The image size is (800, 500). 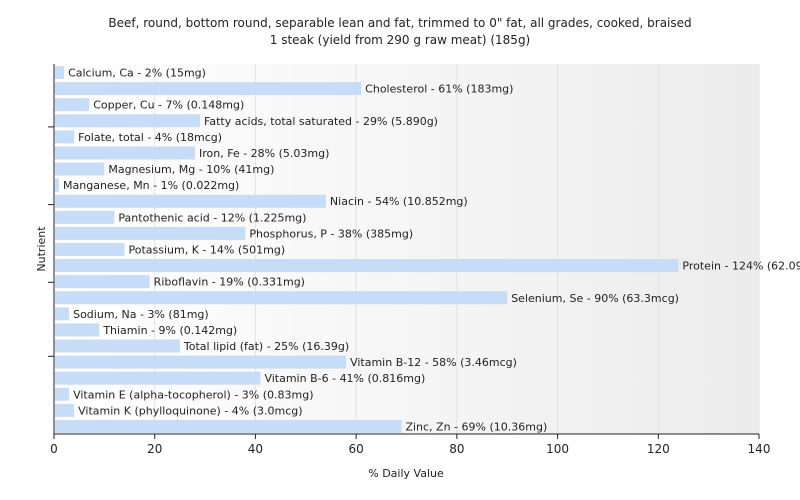 What do you see at coordinates (90, 249) in the screenshot?
I see `bar-potassium-k` at bounding box center [90, 249].